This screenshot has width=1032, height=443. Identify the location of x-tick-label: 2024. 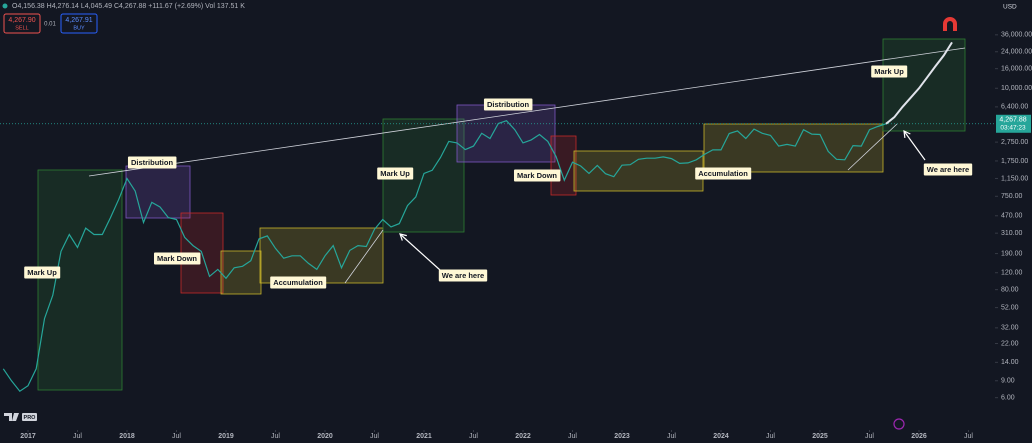
(721, 436).